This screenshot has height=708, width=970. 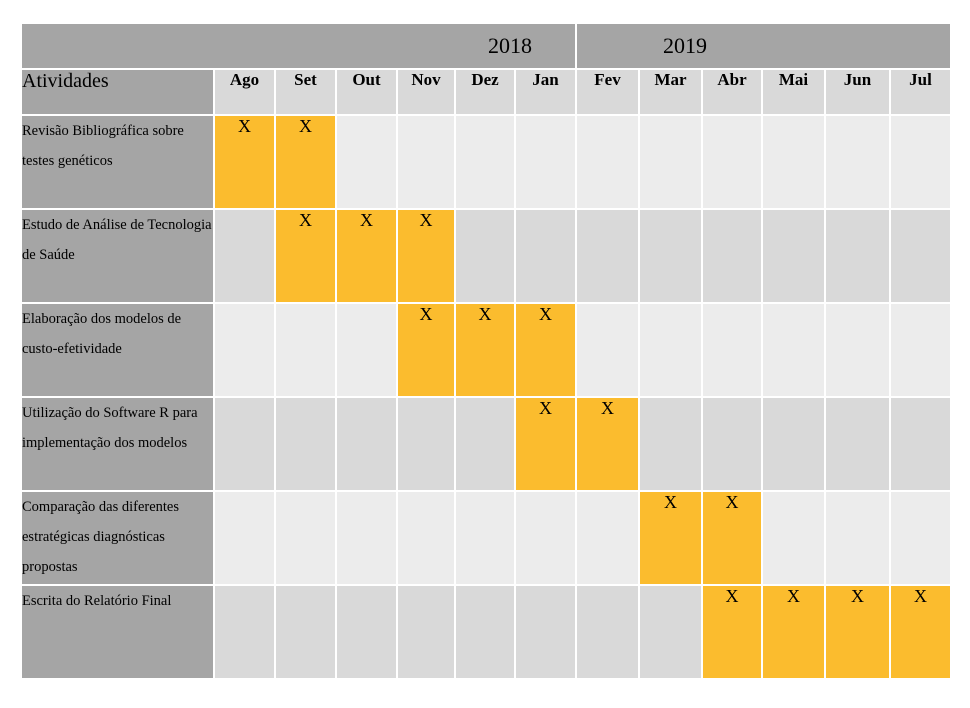 I want to click on month-header: Mai, so click(x=793, y=92).